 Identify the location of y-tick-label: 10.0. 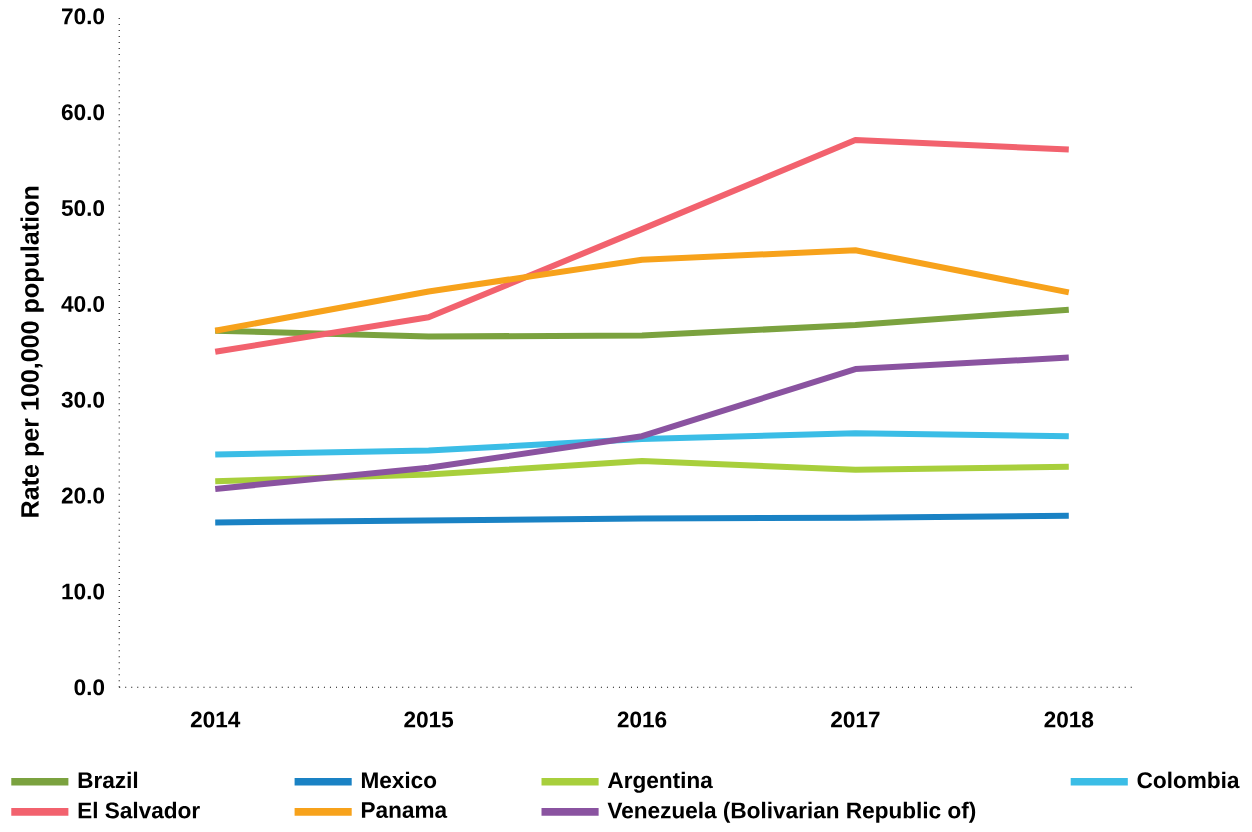
(83, 591).